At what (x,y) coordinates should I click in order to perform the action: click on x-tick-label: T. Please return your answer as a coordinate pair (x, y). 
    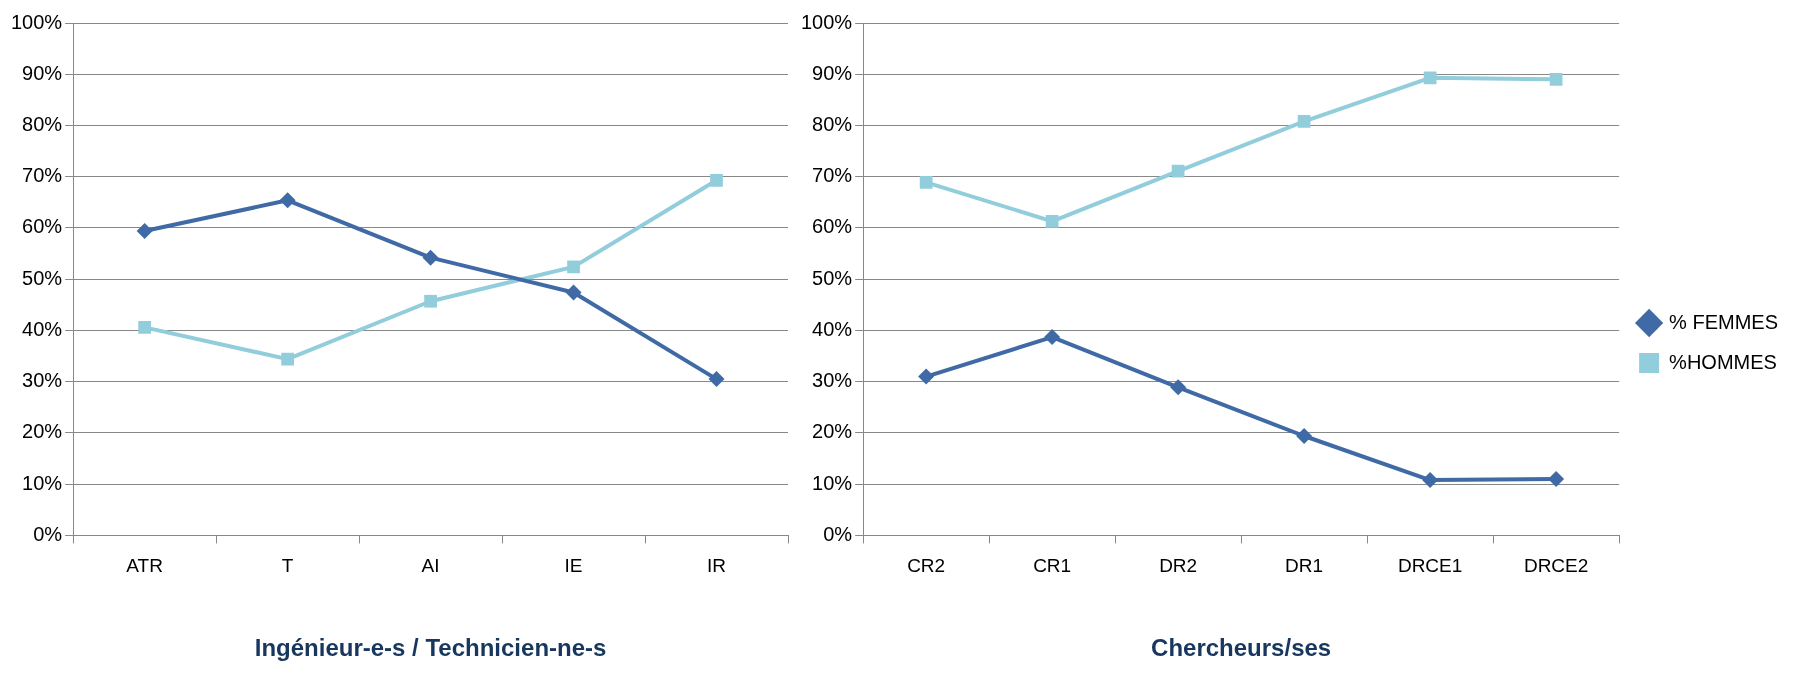
    Looking at the image, I should click on (287, 566).